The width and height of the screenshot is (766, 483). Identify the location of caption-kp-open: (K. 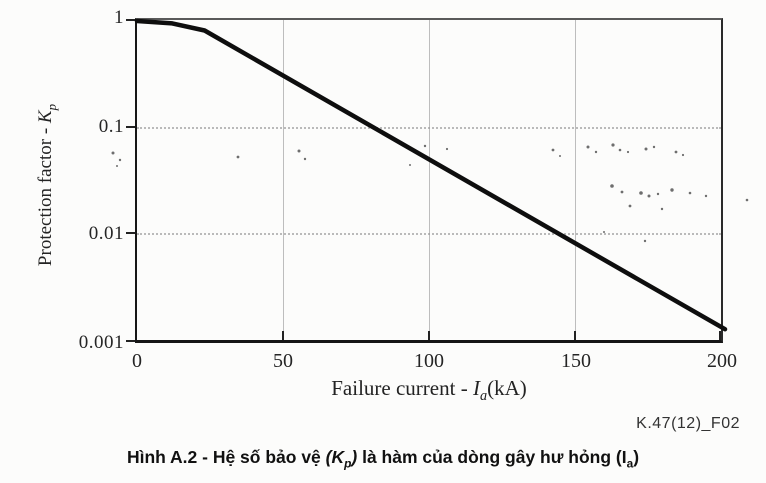
(335, 457).